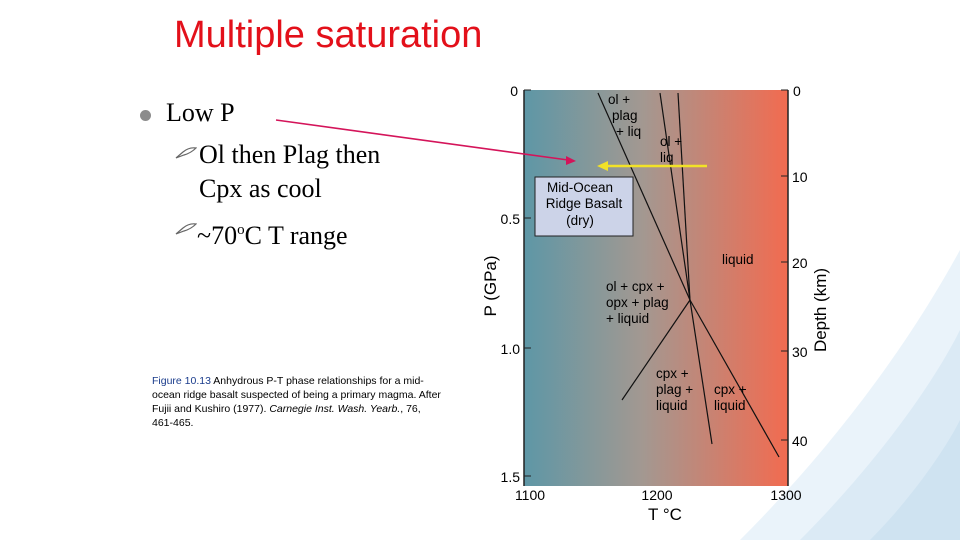 The width and height of the screenshot is (960, 540). Describe the element at coordinates (628, 131) in the screenshot. I see `label-ol-plag-liq: + liq` at that location.